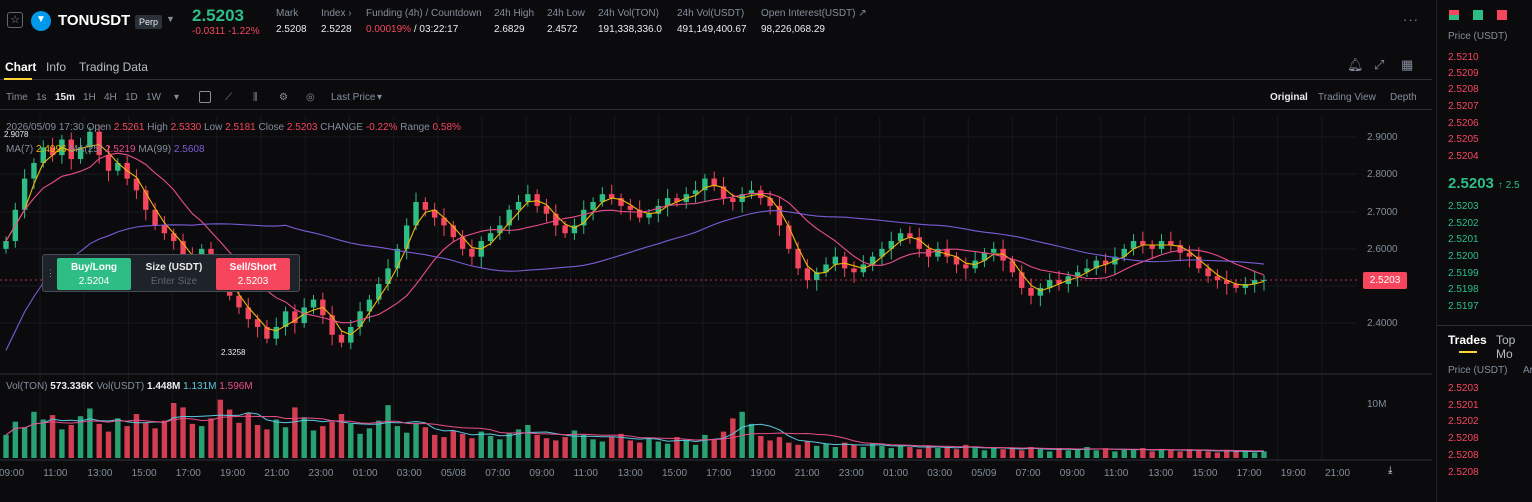 The image size is (1532, 502). I want to click on sell-short-button: Sell/Short 2.5203, so click(253, 274).